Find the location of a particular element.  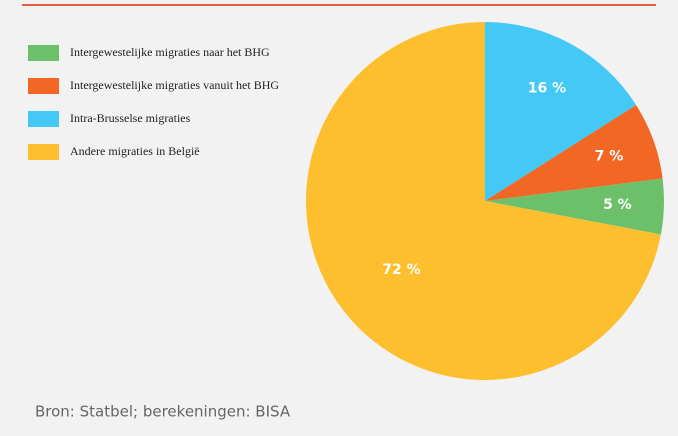

slice-label: 7 % is located at coordinates (609, 156).